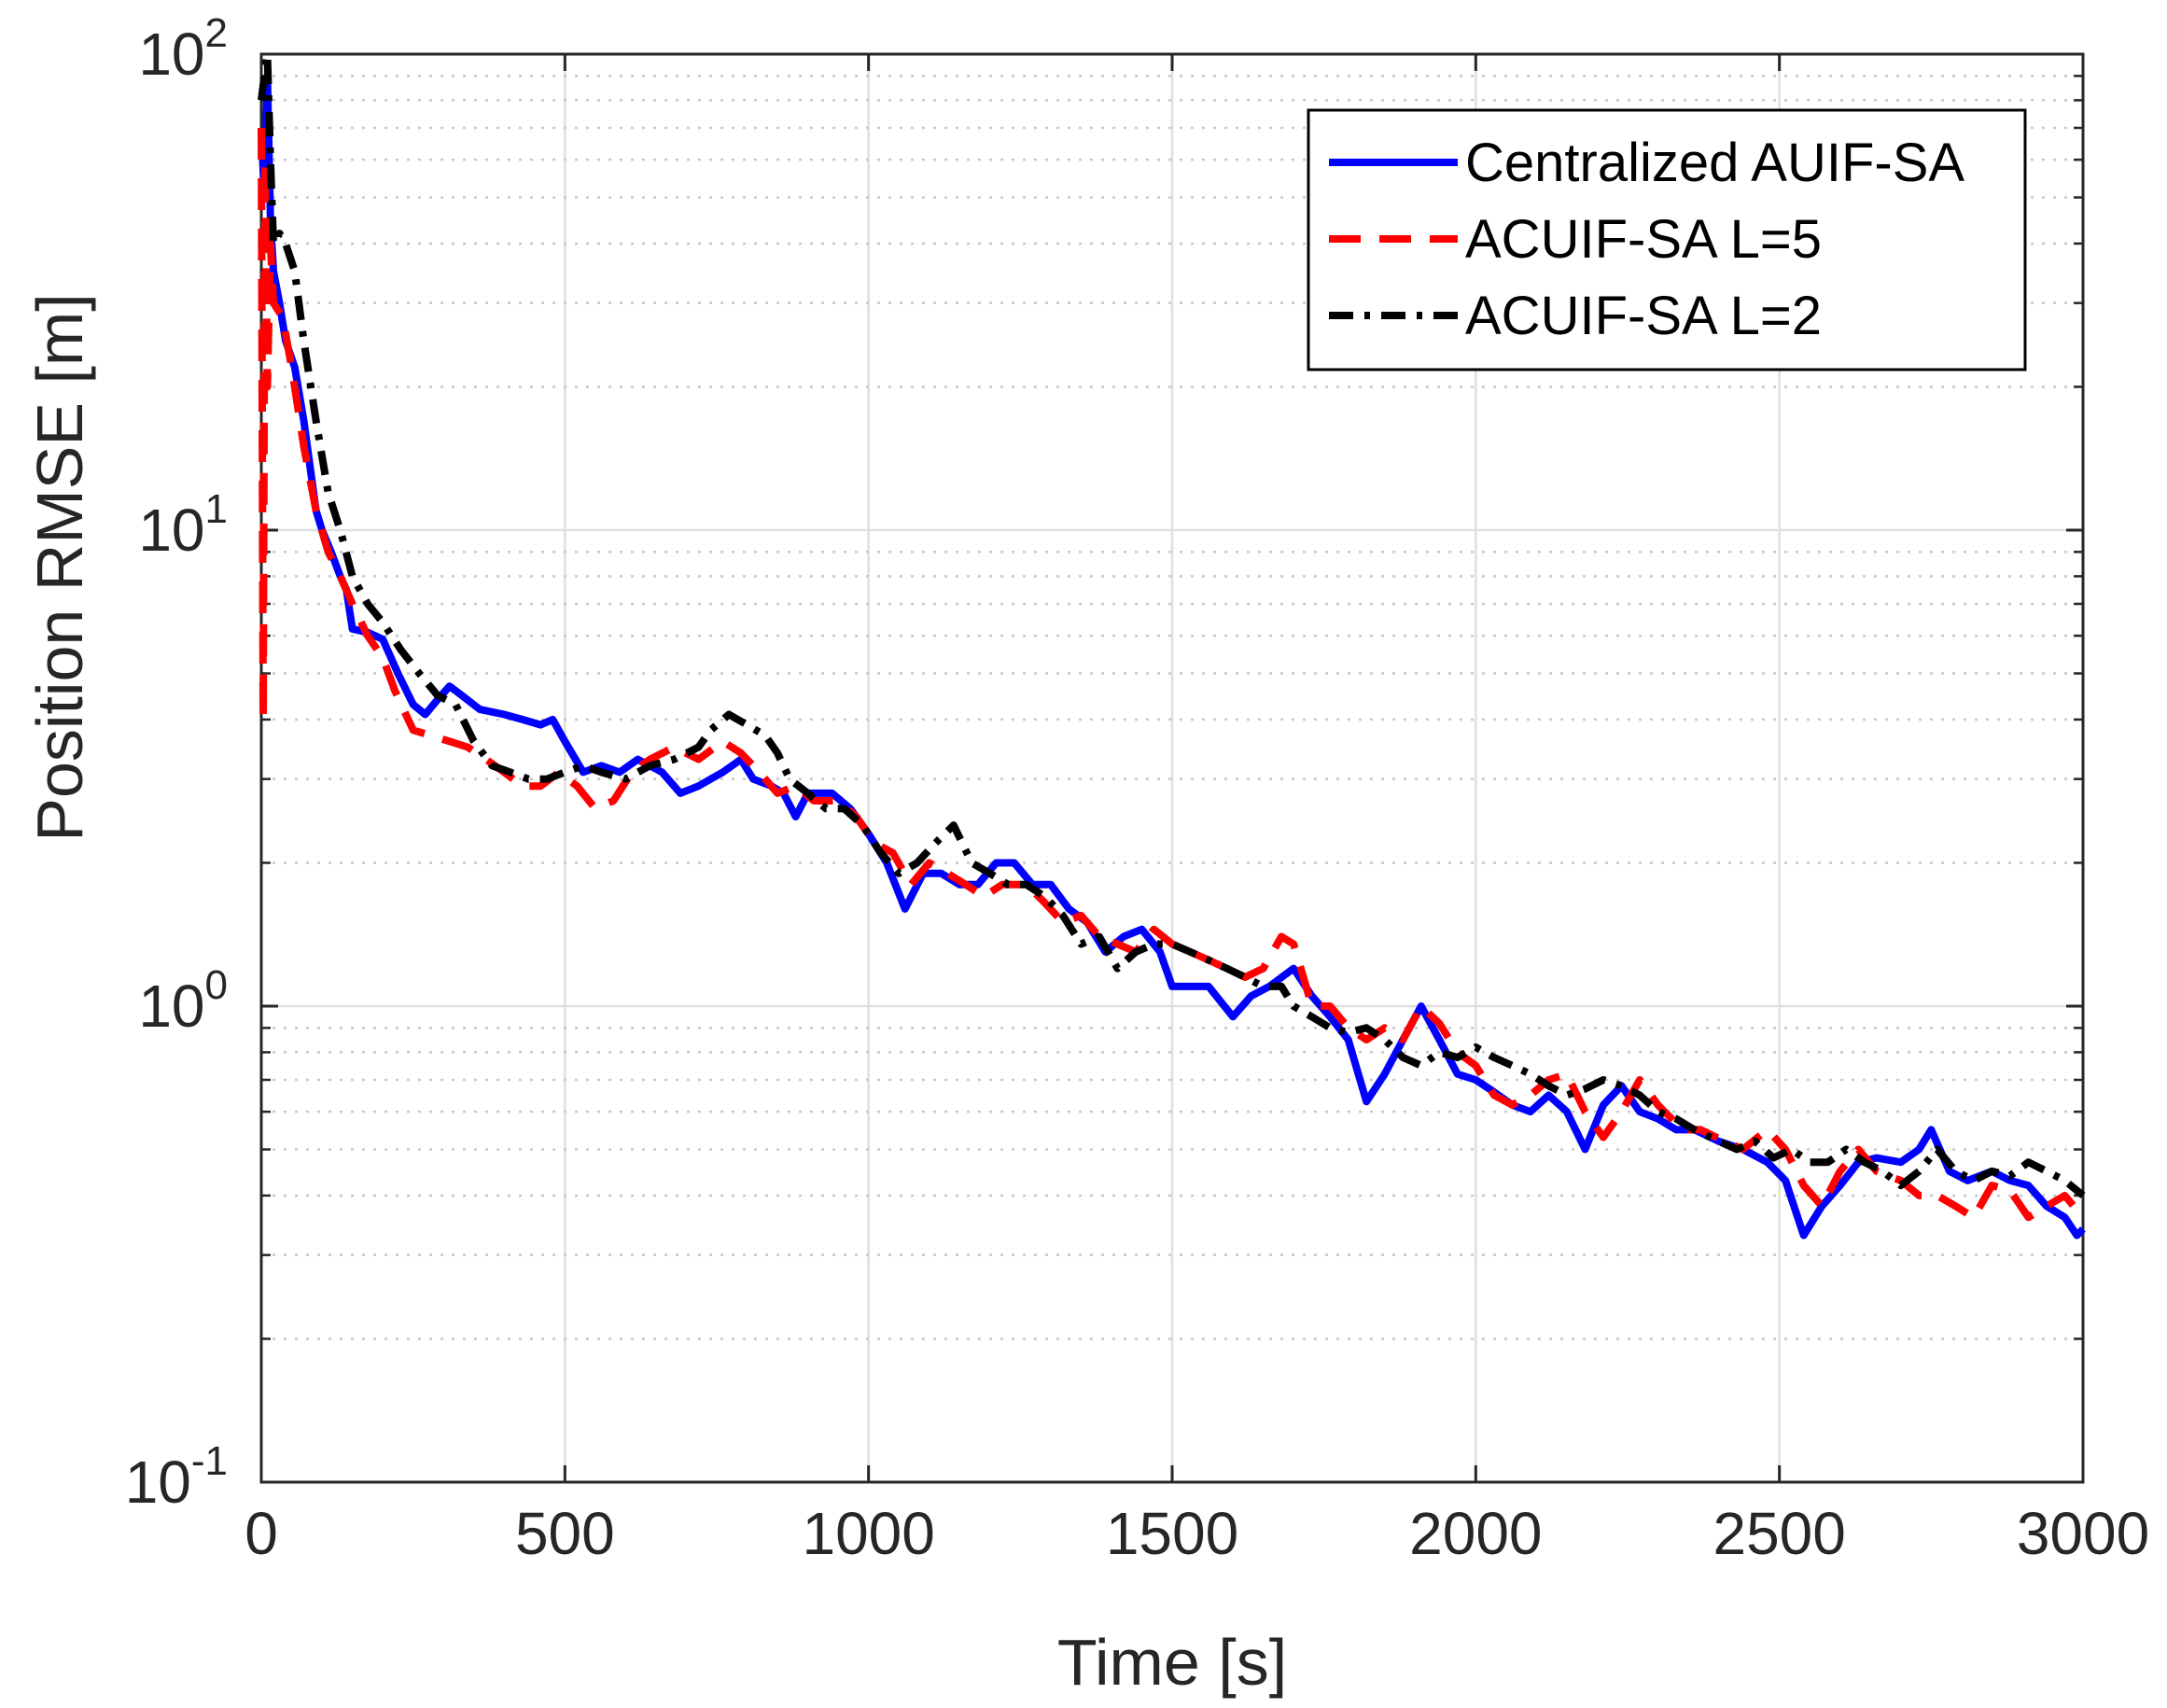  I want to click on y-tick-exponent: -1, so click(209, 1461).